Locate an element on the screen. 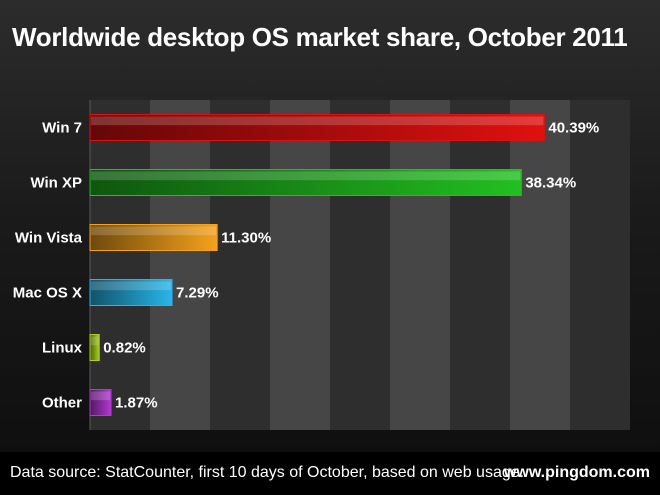  bar-other is located at coordinates (100, 402).